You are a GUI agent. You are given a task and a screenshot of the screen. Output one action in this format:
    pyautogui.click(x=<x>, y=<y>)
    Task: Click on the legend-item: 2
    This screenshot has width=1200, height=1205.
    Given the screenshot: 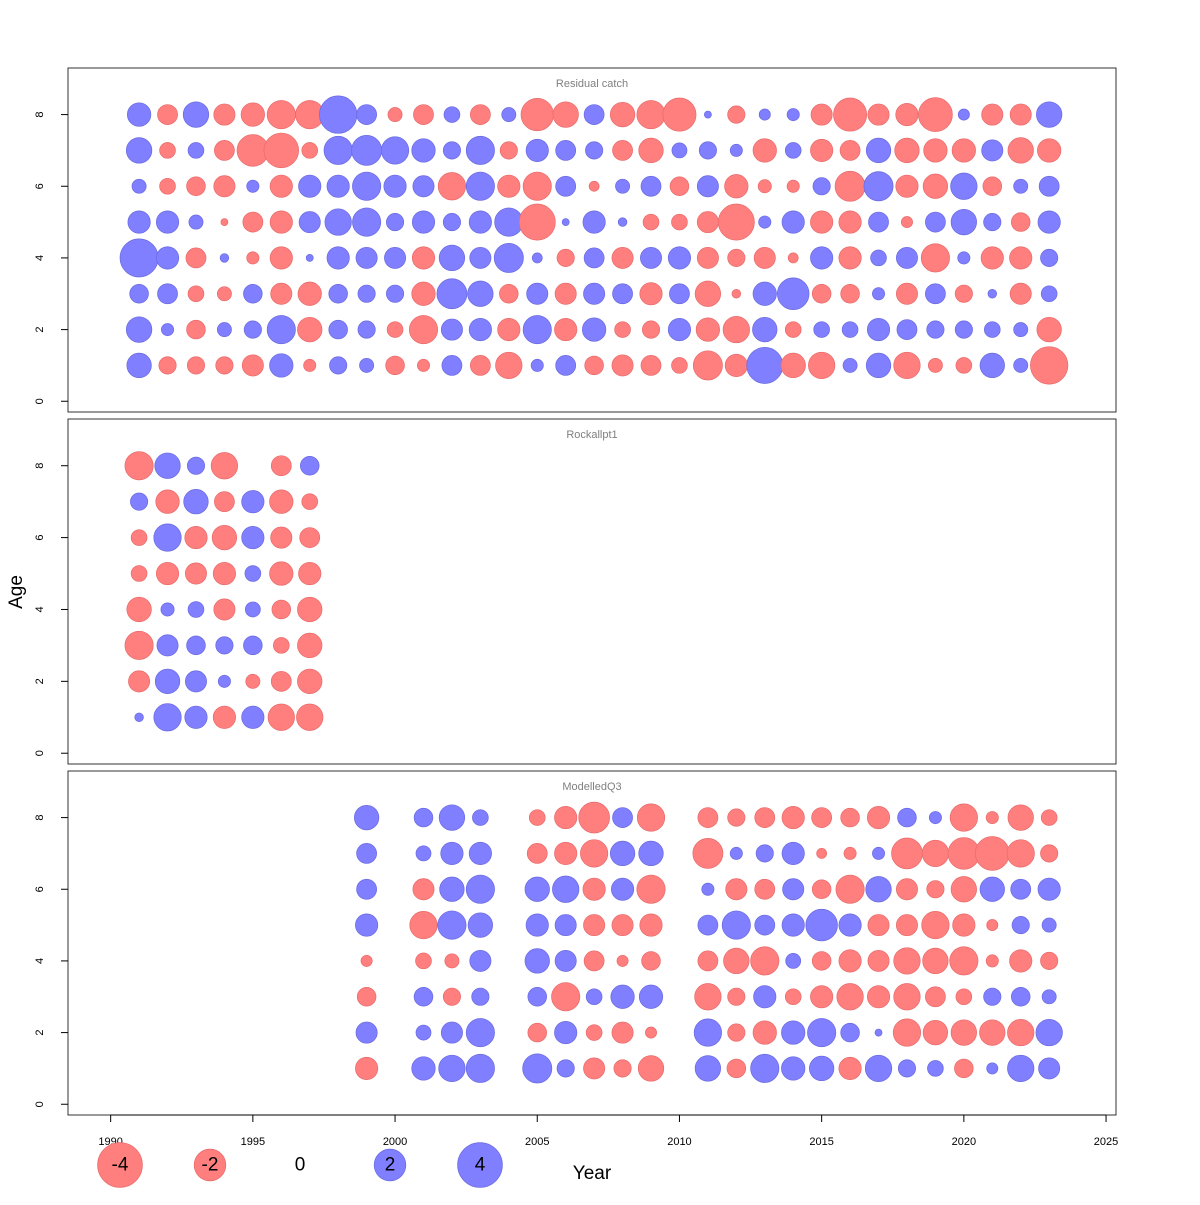 What is the action you would take?
    pyautogui.click(x=390, y=1165)
    